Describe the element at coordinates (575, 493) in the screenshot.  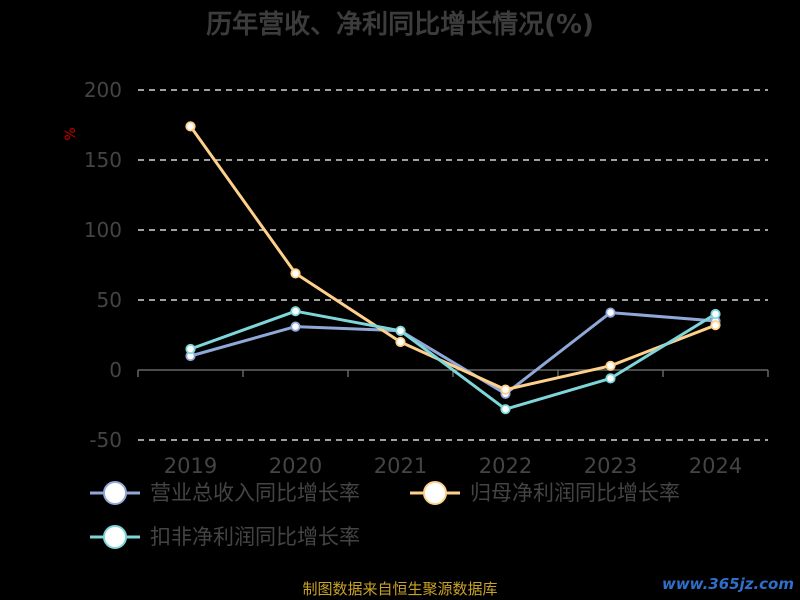
I see `legend-label: 归母净利润同比增长率` at that location.